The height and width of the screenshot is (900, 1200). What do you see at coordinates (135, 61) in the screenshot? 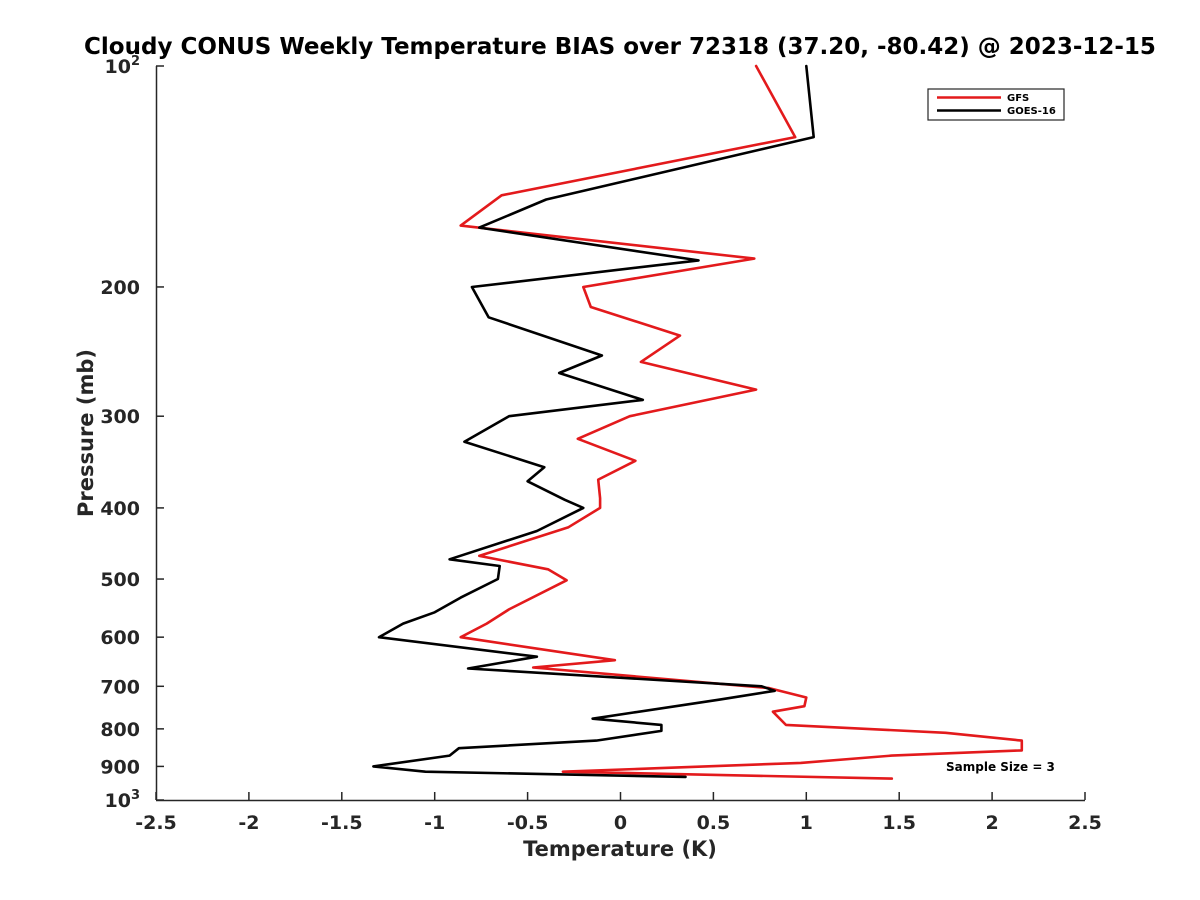
I see `y-tick-exponent: 2` at bounding box center [135, 61].